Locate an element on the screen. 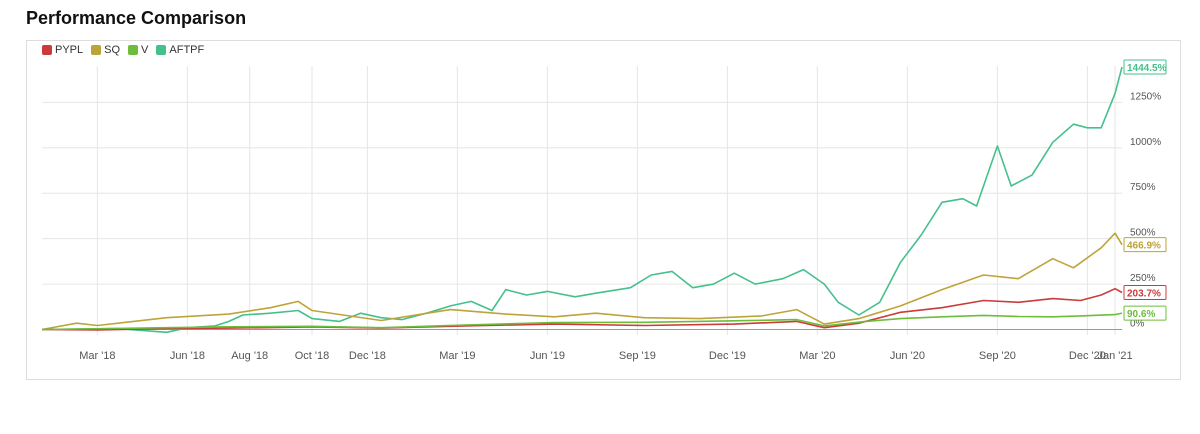 The width and height of the screenshot is (1200, 434). series-line-pypl is located at coordinates (582, 309).